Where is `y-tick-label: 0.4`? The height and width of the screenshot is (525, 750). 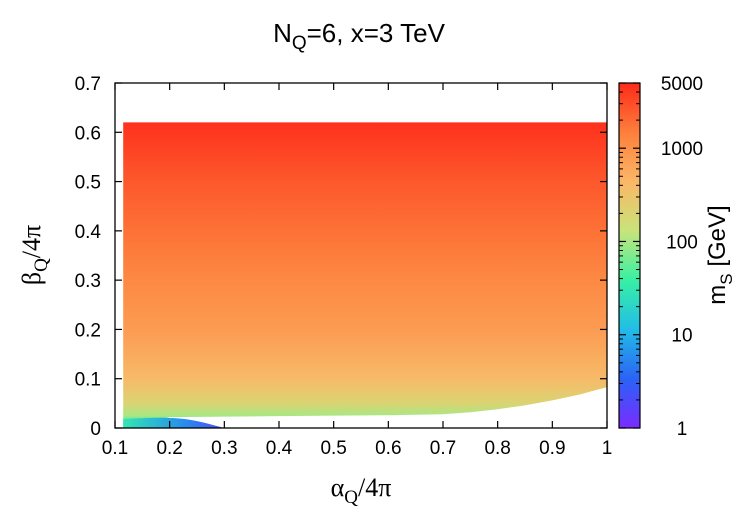
y-tick-label: 0.4 is located at coordinates (88, 232).